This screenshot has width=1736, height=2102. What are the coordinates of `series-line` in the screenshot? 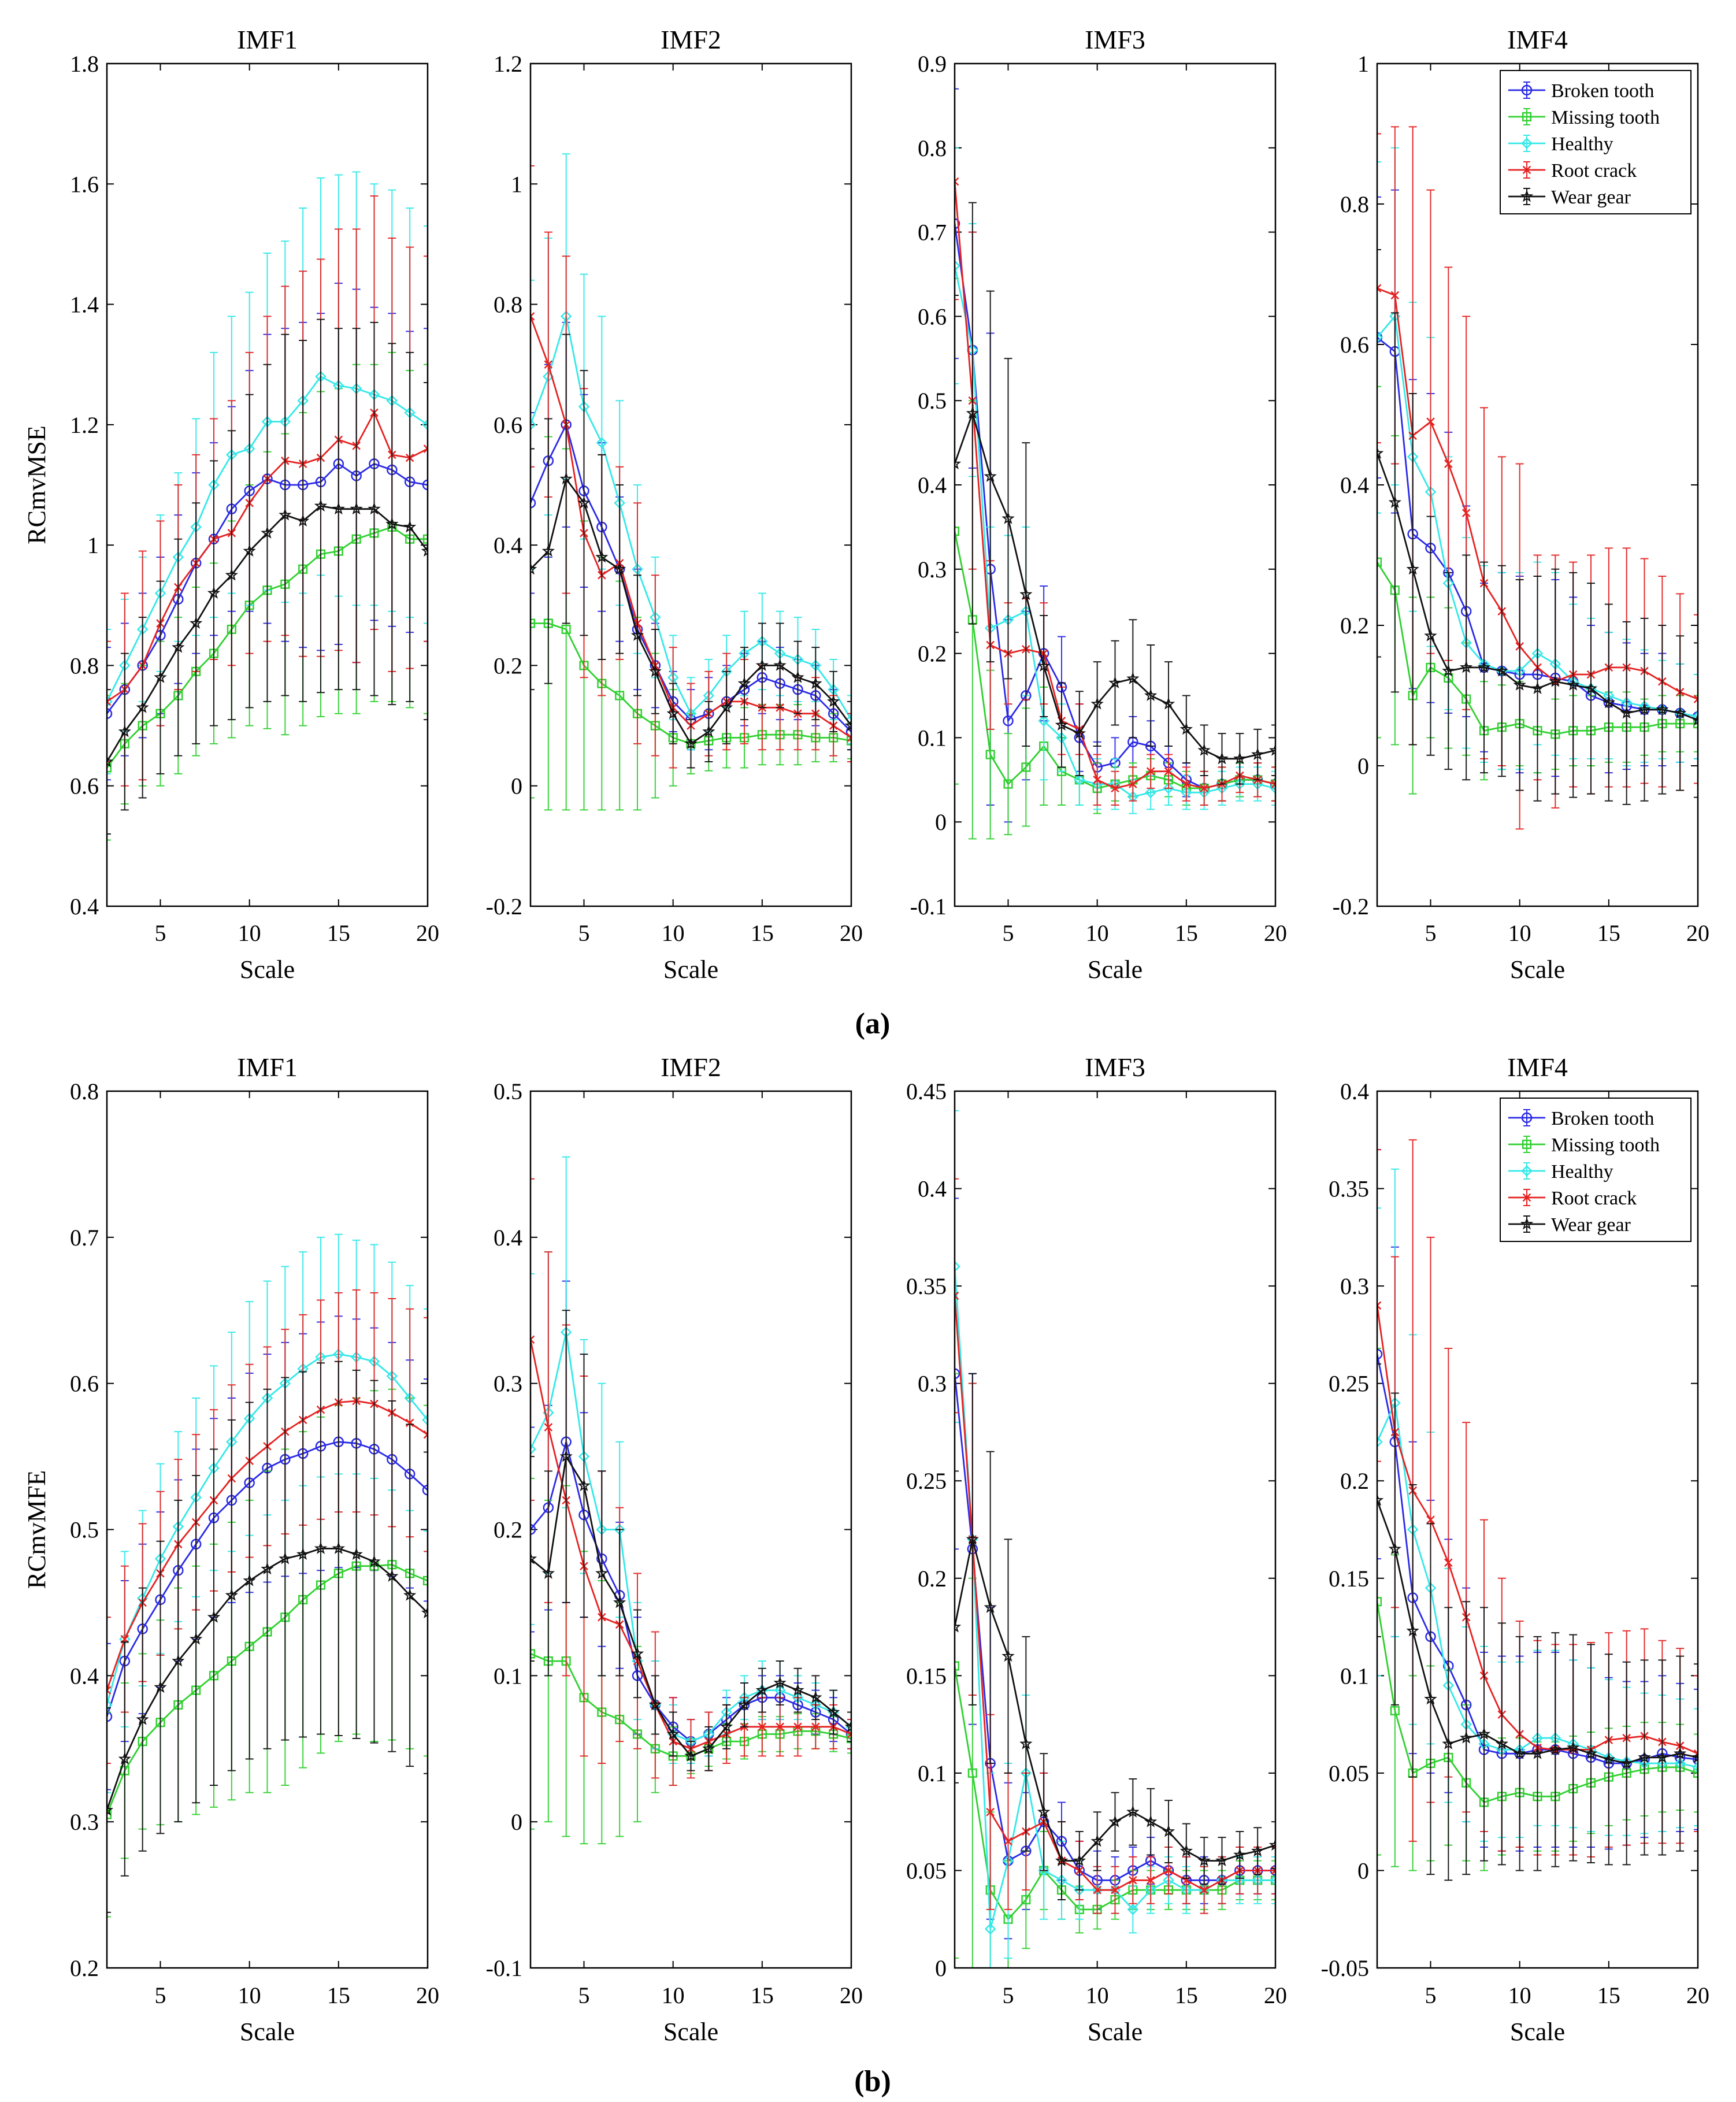 It's located at (1115, 585).